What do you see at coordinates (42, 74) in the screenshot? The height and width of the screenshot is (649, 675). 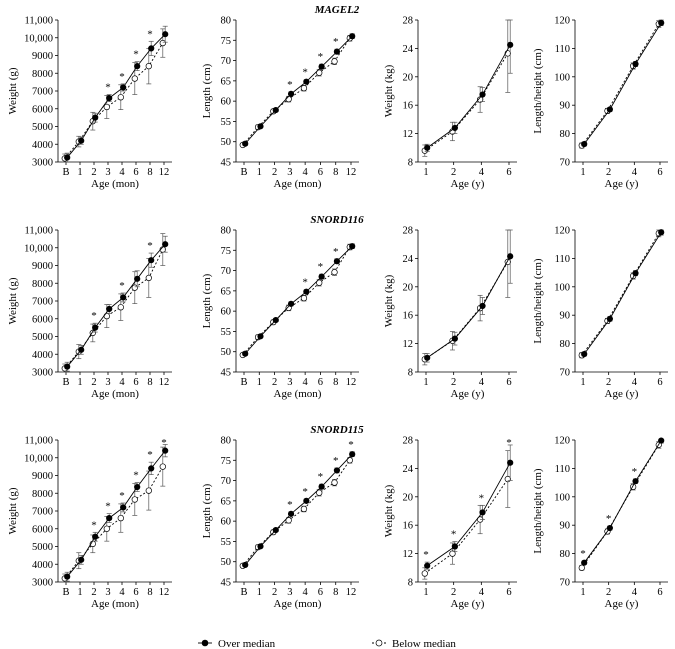 I see `y-tick-label: 8000` at bounding box center [42, 74].